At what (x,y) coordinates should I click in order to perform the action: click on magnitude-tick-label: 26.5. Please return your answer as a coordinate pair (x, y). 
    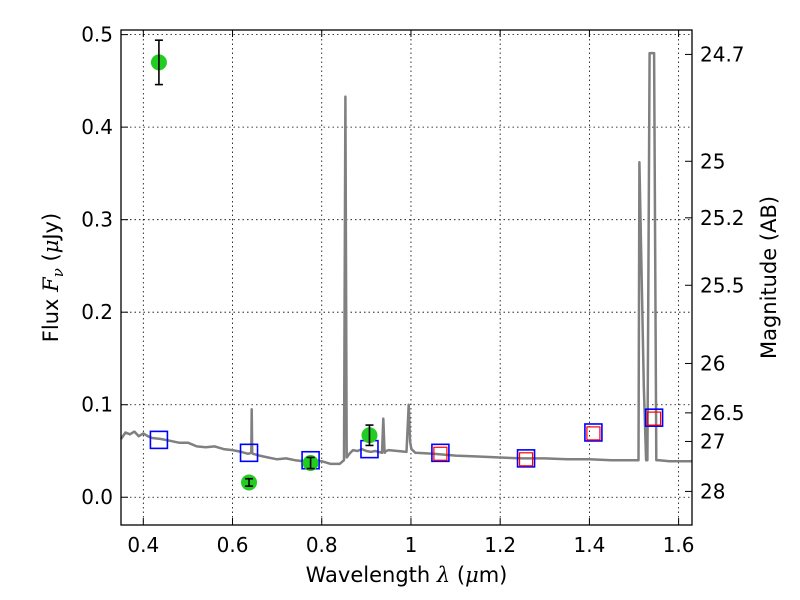
    Looking at the image, I should click on (722, 413).